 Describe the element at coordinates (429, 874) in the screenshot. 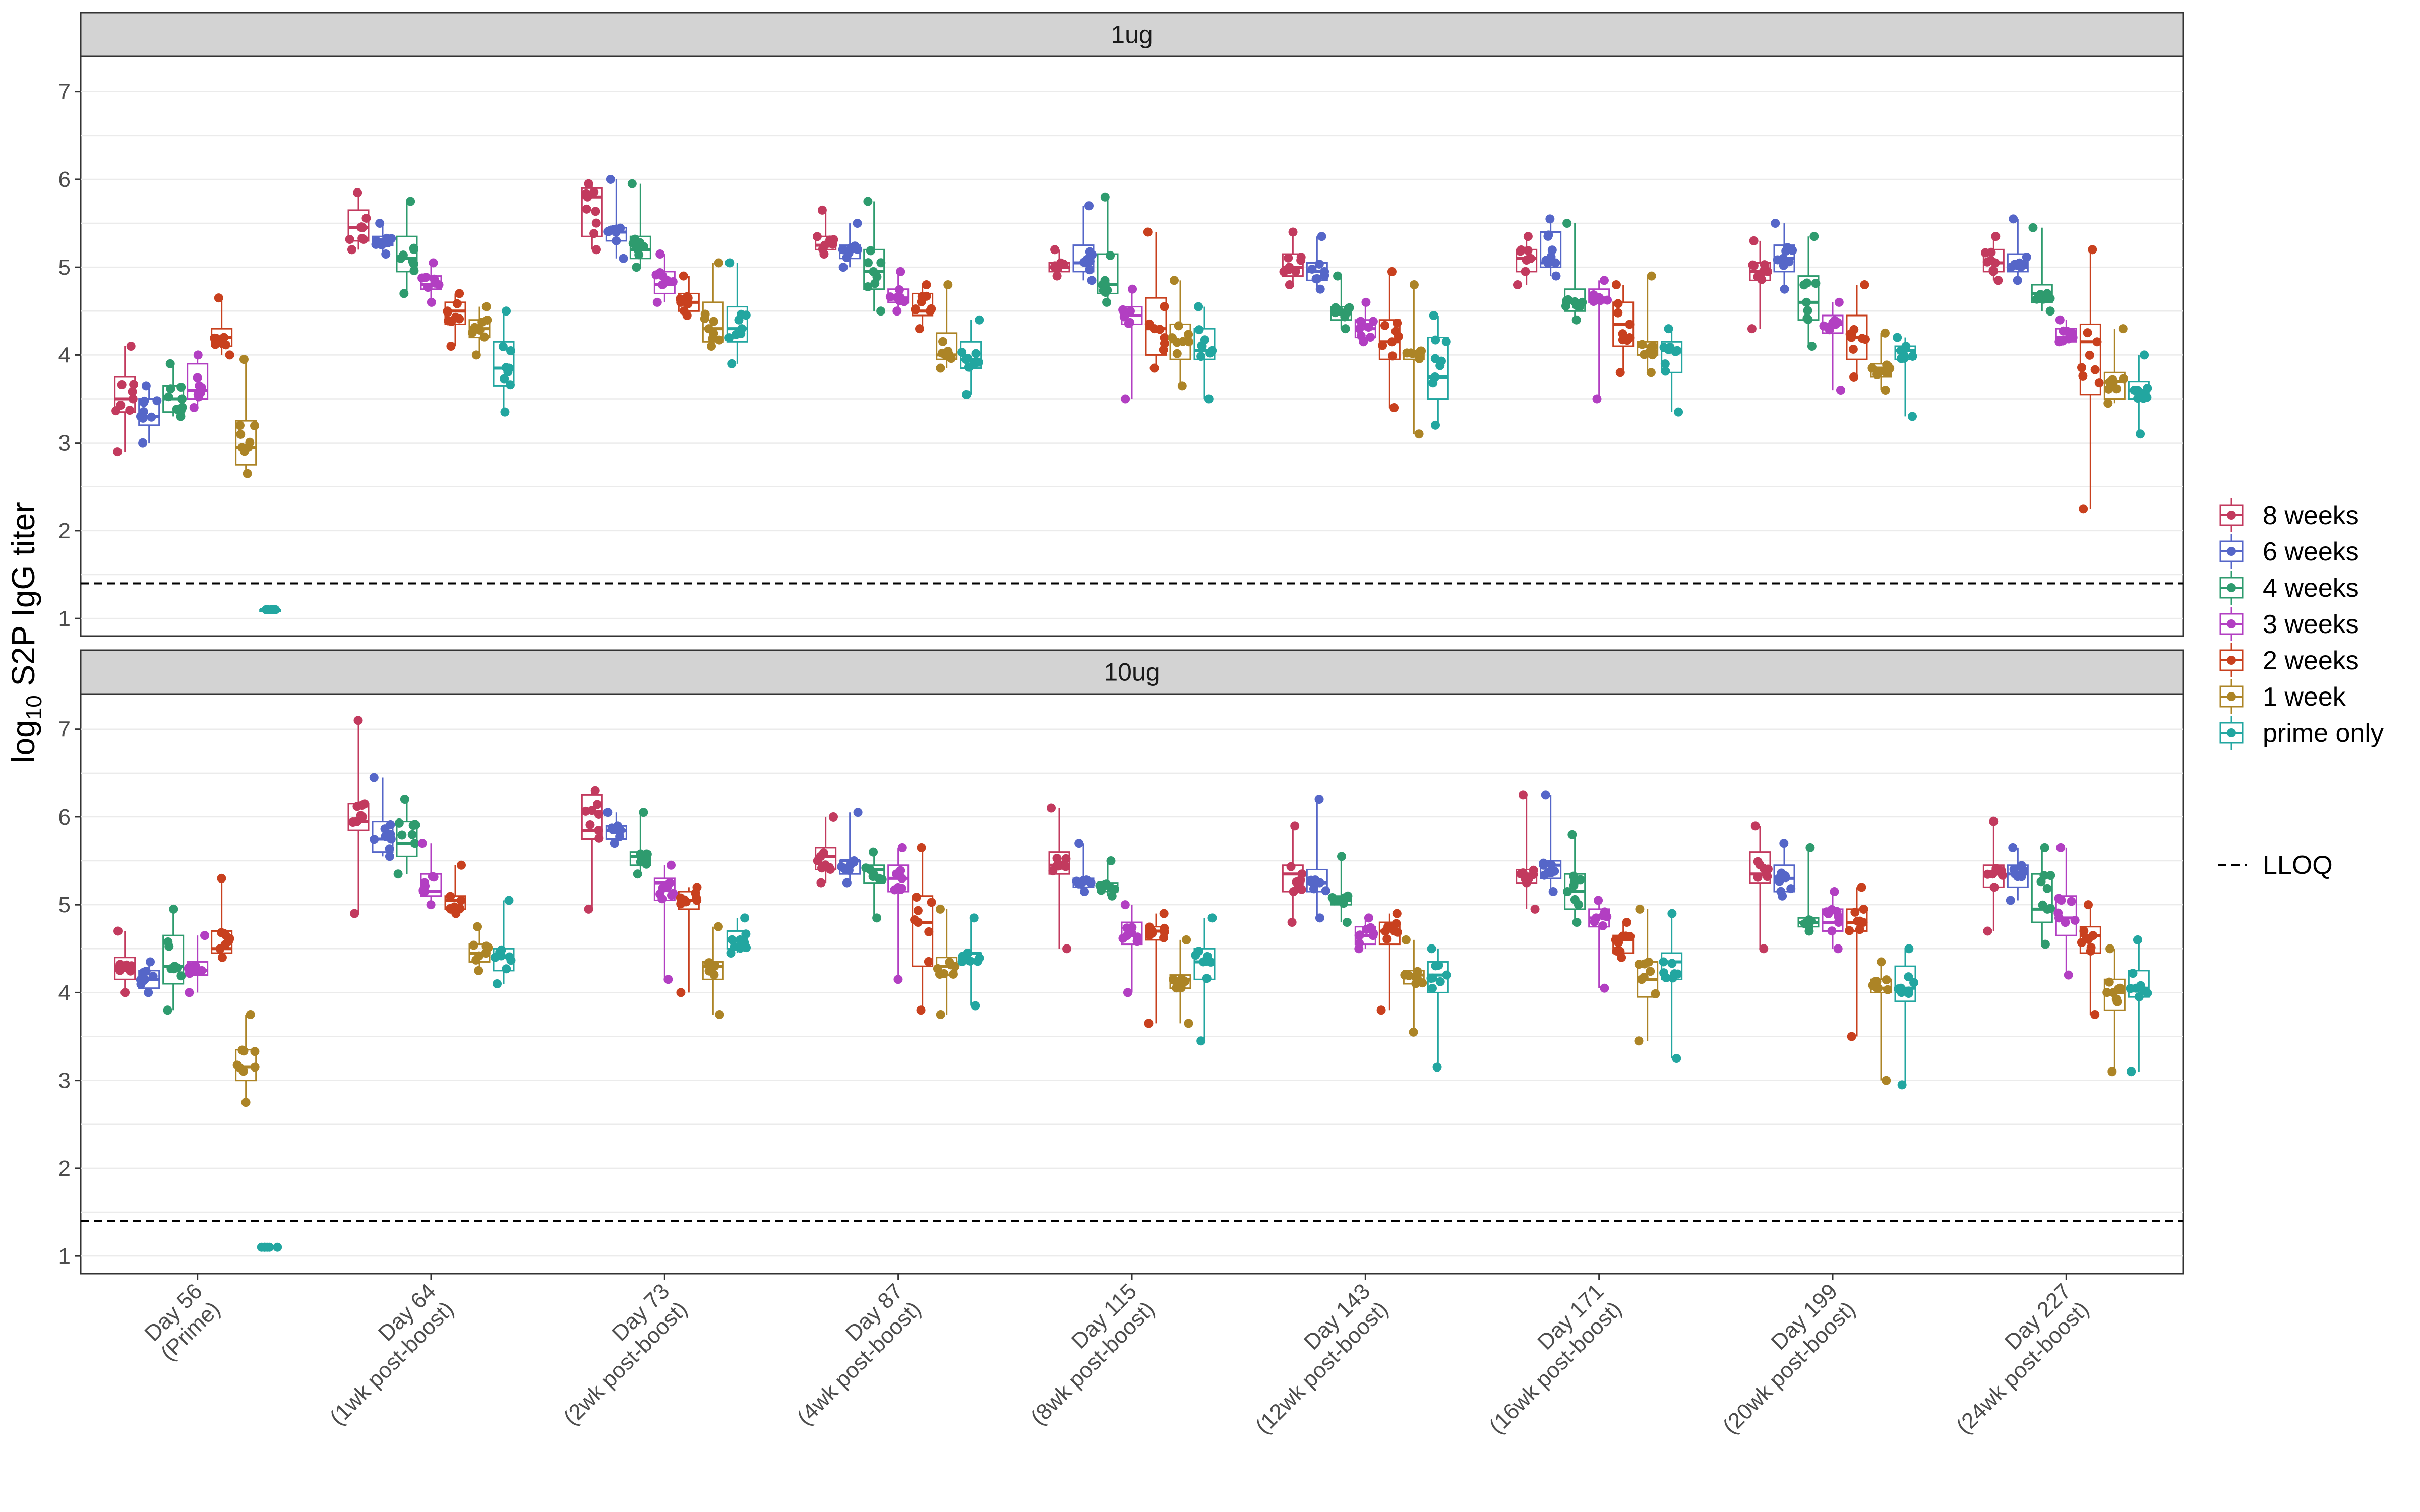

I see `box-3-weeks` at that location.